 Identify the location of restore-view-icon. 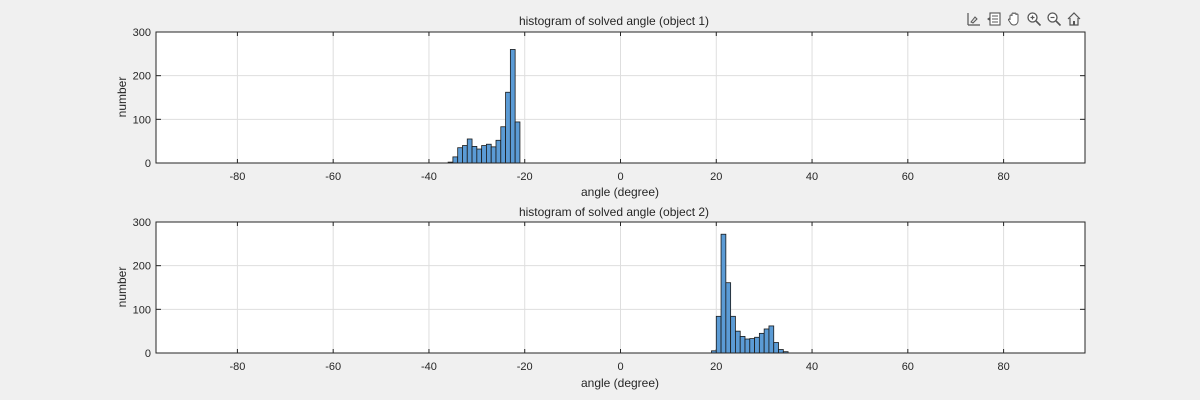
(1074, 19).